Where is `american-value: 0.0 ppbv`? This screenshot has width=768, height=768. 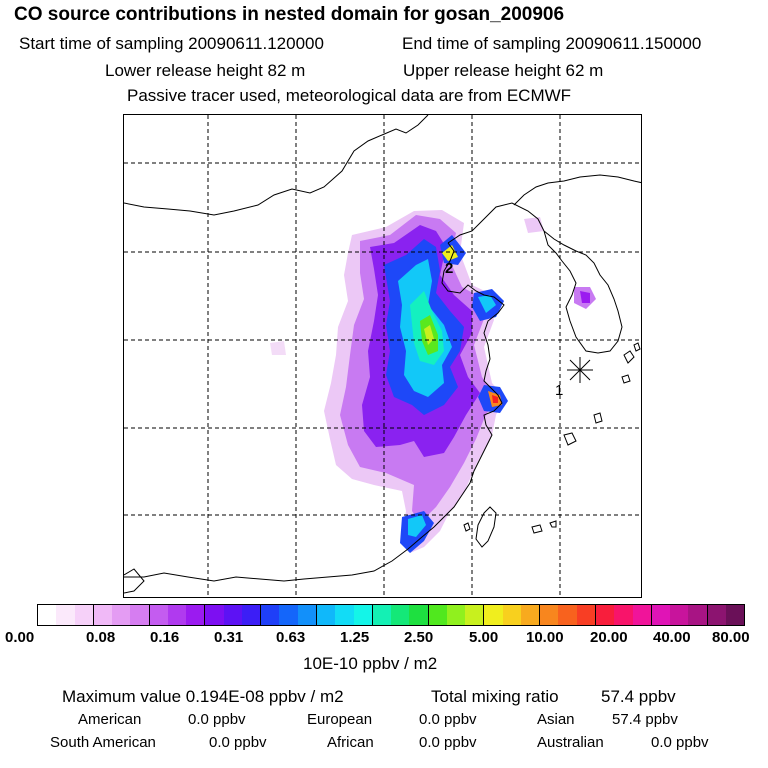
american-value: 0.0 ppbv is located at coordinates (217, 719).